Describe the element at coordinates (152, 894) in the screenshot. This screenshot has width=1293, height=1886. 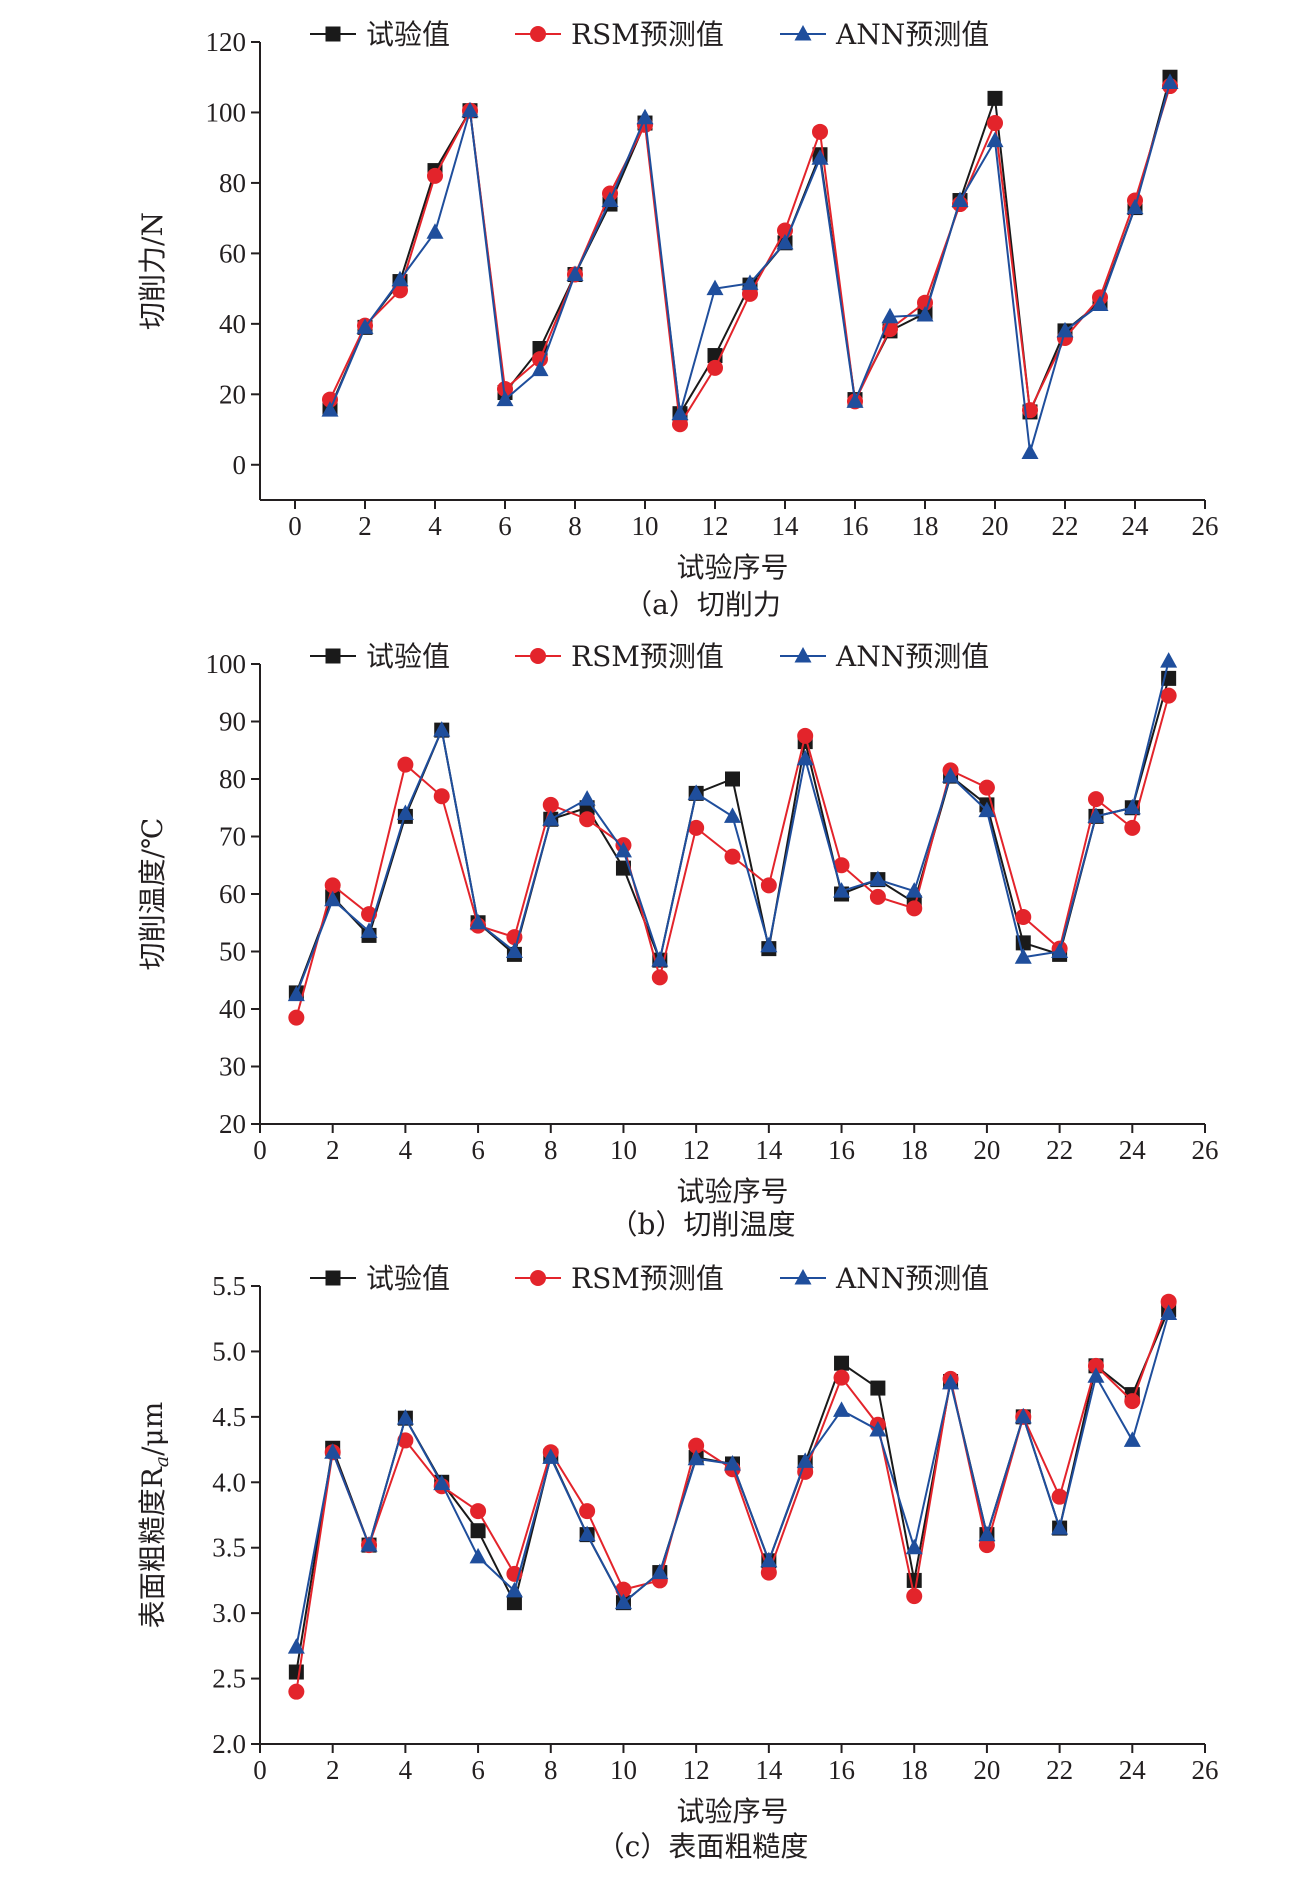
I see `y-axis-title: 切削温度/℃` at that location.